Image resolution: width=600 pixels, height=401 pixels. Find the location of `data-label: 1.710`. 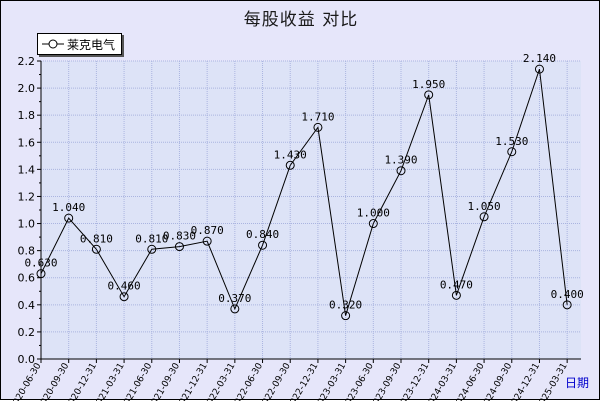

data-label: 1.710 is located at coordinates (317, 116).